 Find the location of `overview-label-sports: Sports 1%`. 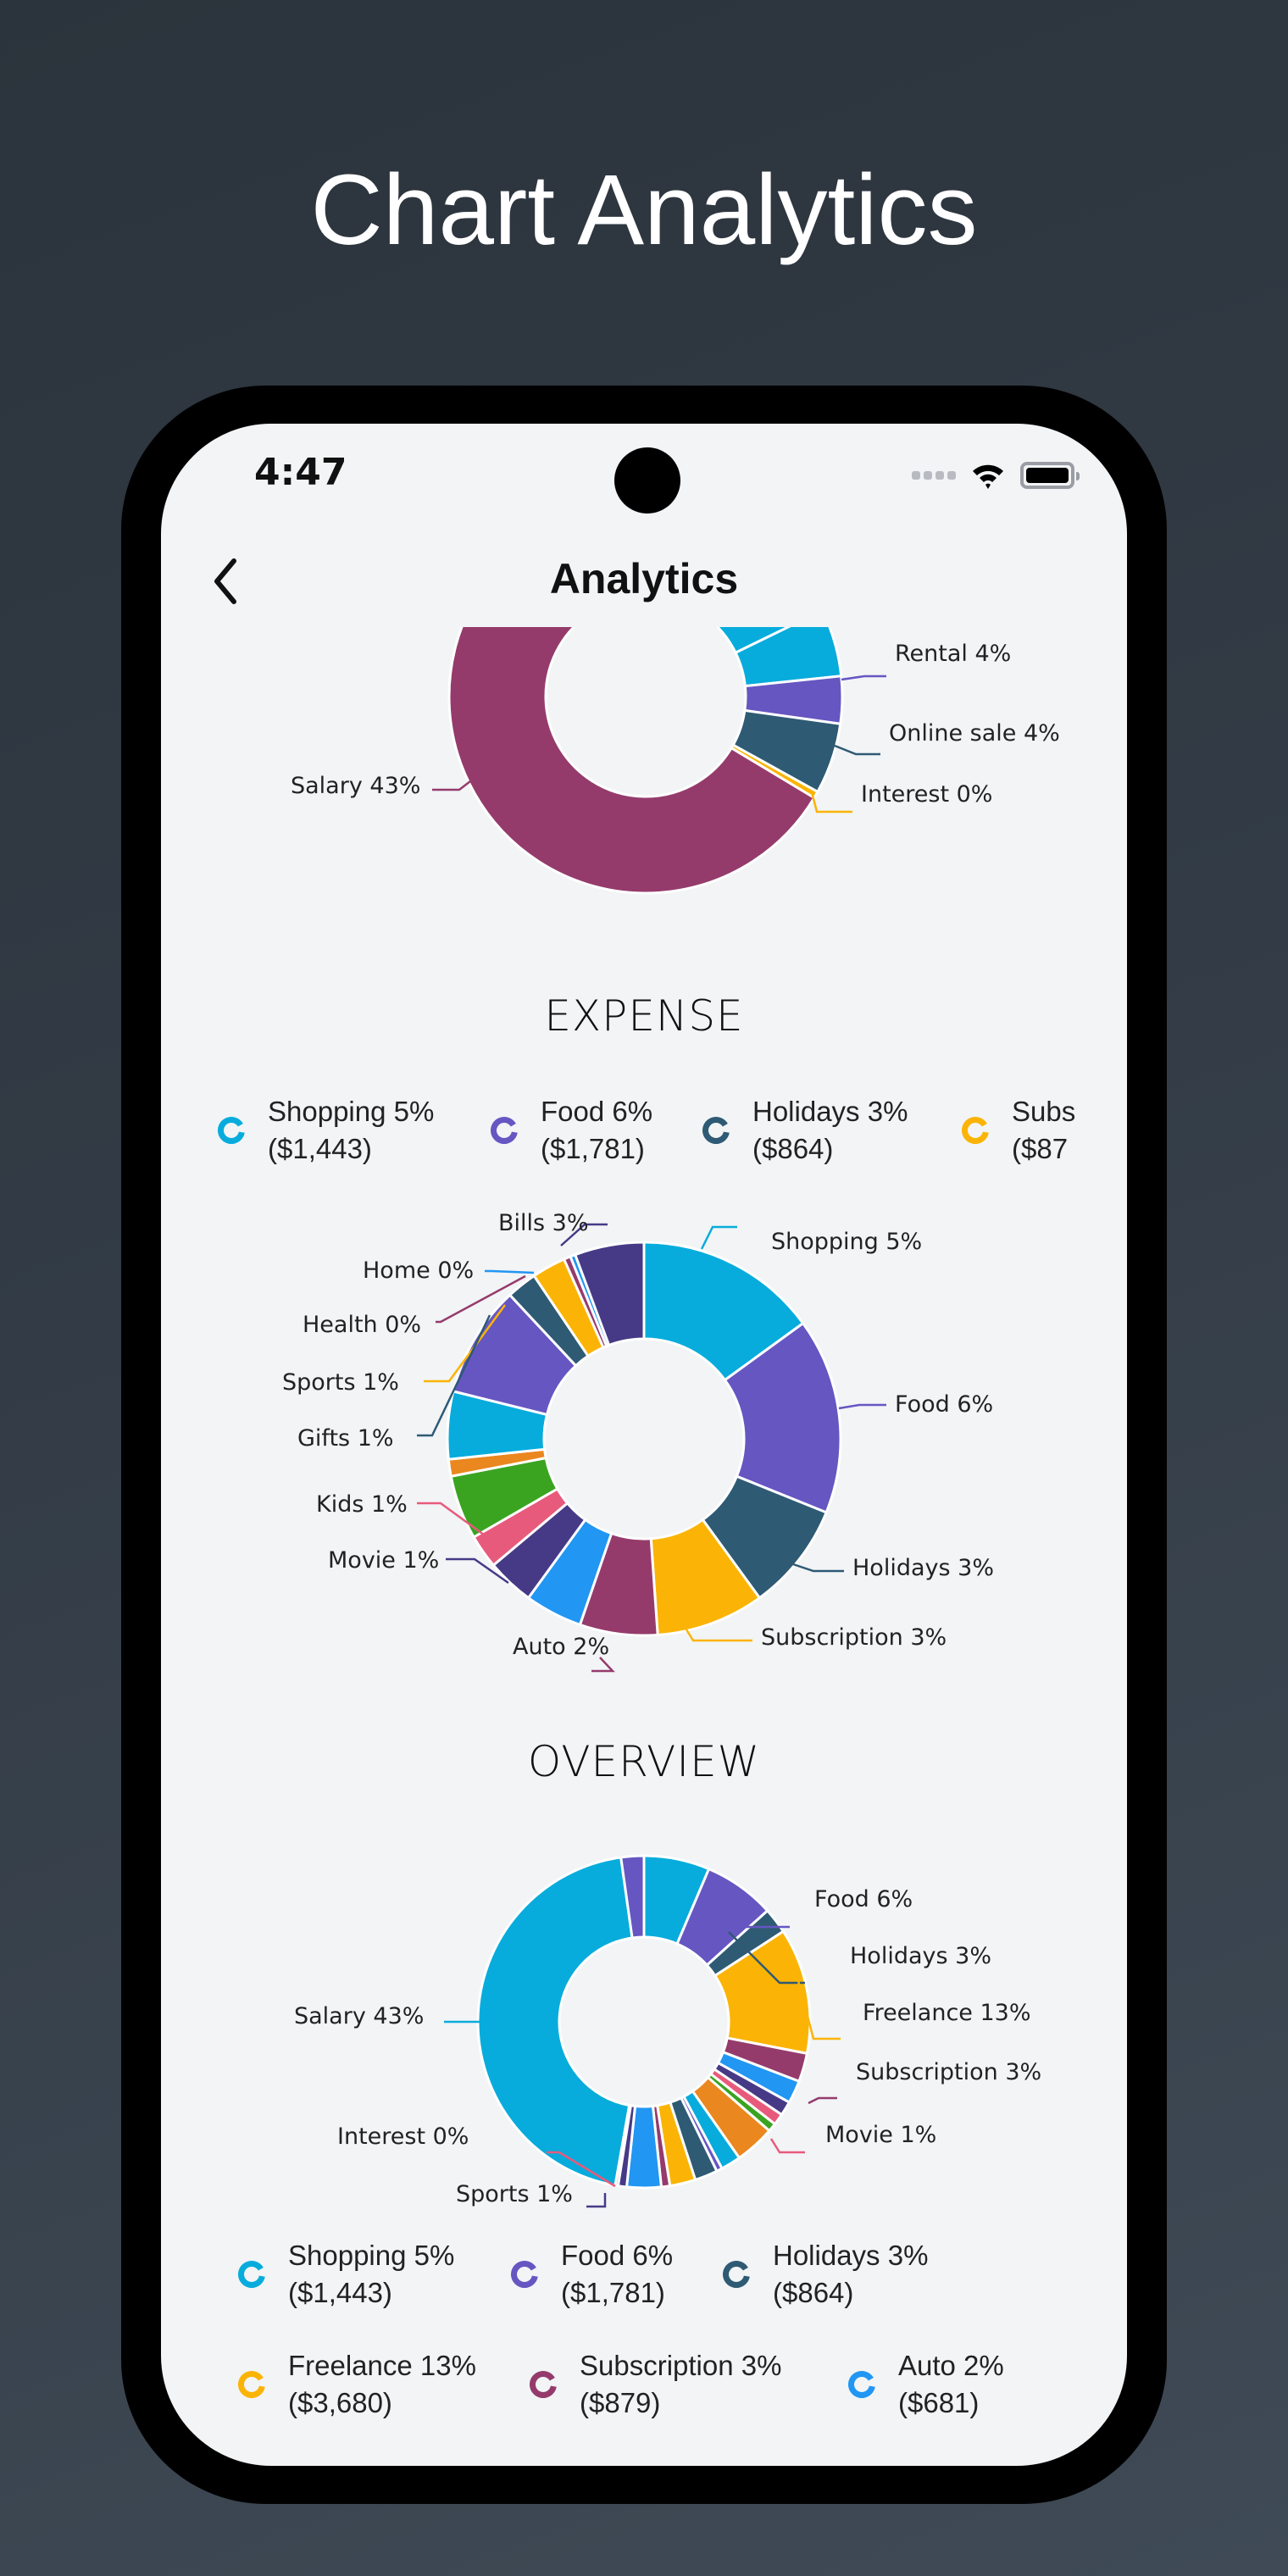

overview-label-sports: Sports 1% is located at coordinates (514, 2194).